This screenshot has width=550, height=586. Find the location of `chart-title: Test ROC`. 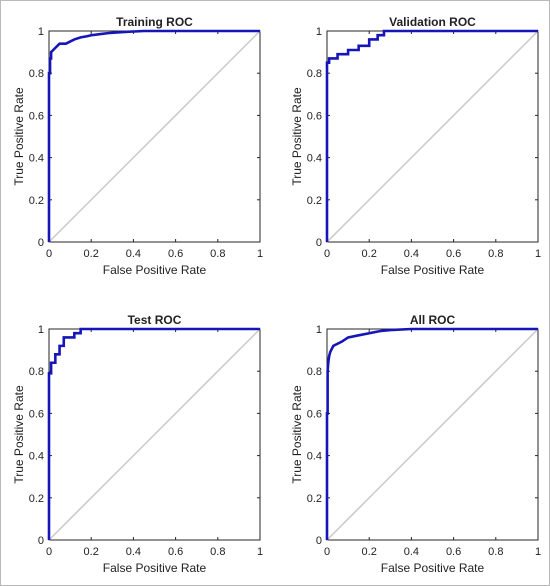

chart-title: Test ROC is located at coordinates (155, 320).